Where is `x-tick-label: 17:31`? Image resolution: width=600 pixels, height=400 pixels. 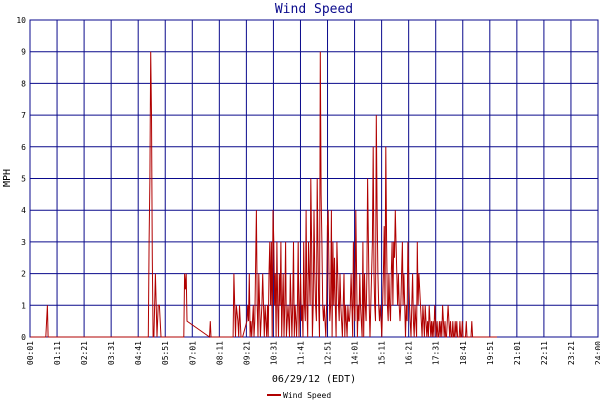 x-tick-label: 17:31 is located at coordinates (436, 353).